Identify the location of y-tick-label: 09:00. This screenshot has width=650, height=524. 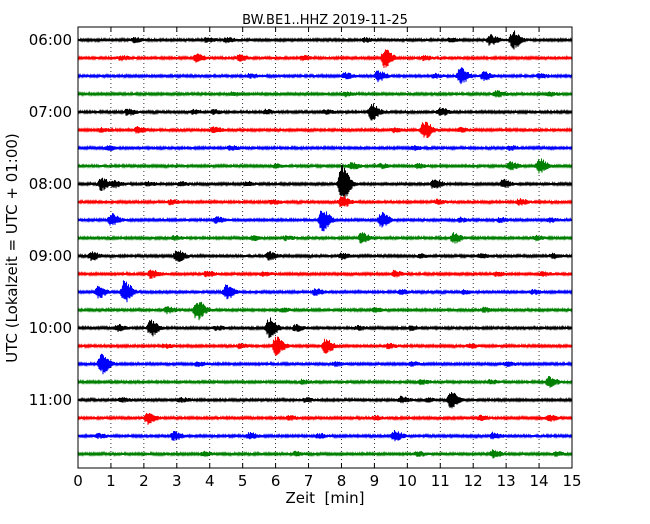
(50, 256).